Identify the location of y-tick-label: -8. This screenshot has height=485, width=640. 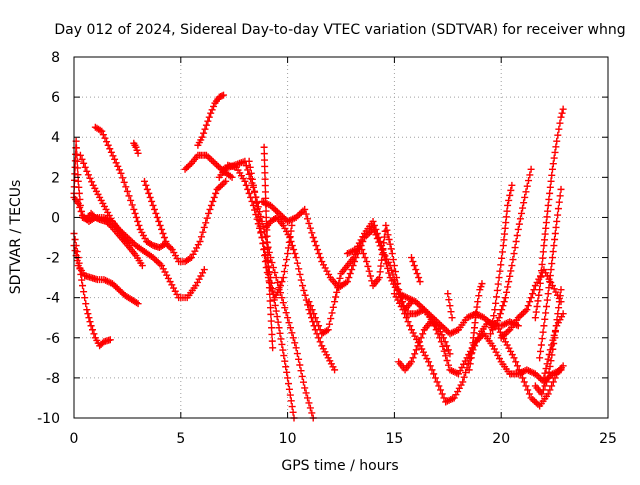
(53, 379).